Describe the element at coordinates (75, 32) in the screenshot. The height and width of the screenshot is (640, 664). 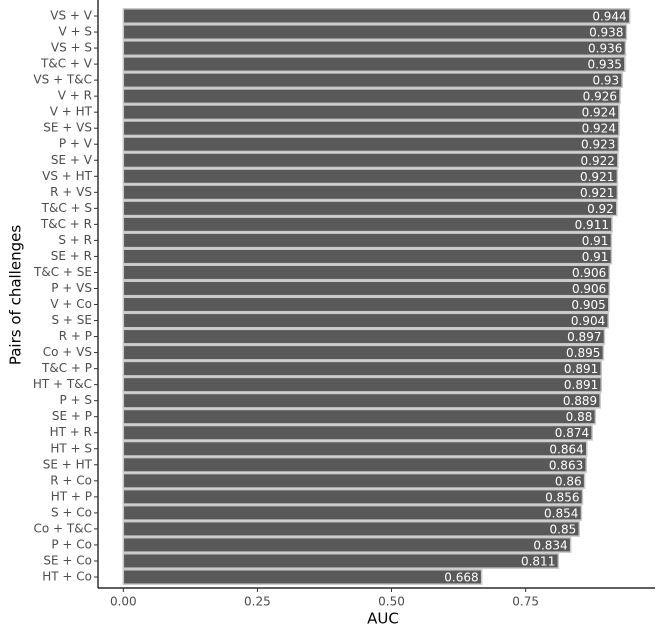
I see `y-tick-label: V + S` at that location.